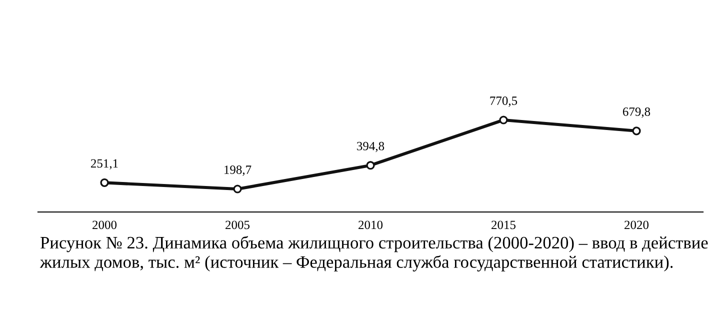 This screenshot has width=720, height=329. I want to click on x-tick-label: 2005, so click(238, 225).